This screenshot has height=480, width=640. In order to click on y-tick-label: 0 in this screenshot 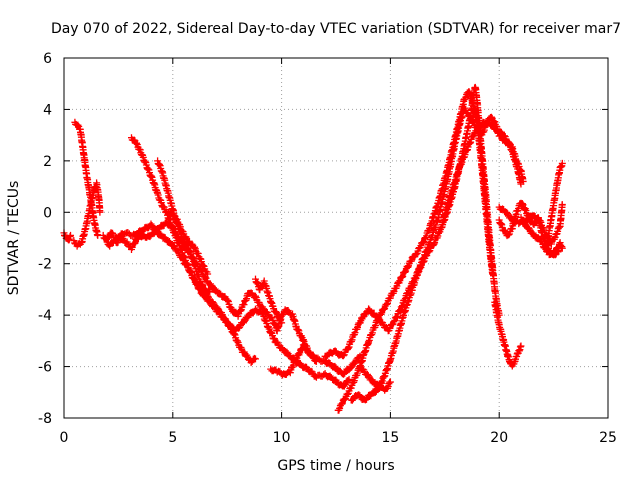, I will do `click(47, 213)`.